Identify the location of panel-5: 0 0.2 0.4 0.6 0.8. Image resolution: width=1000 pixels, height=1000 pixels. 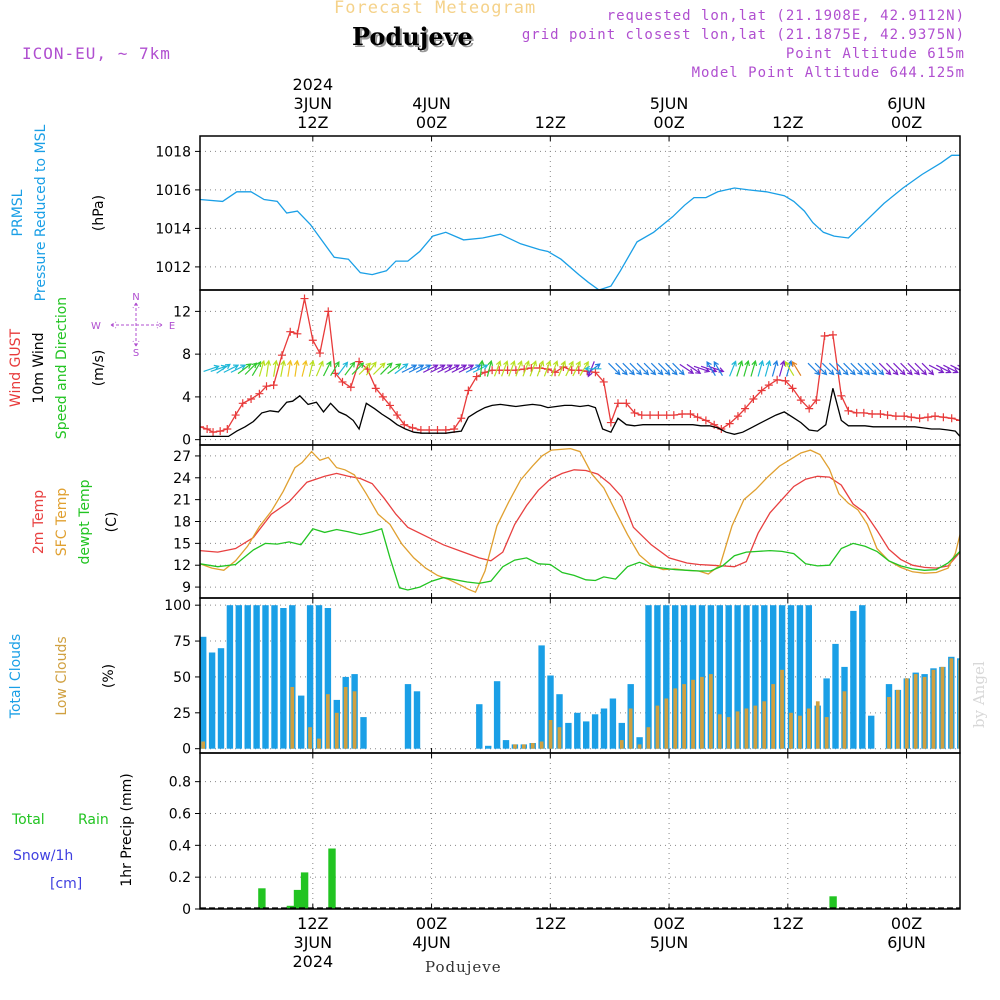
(565, 835).